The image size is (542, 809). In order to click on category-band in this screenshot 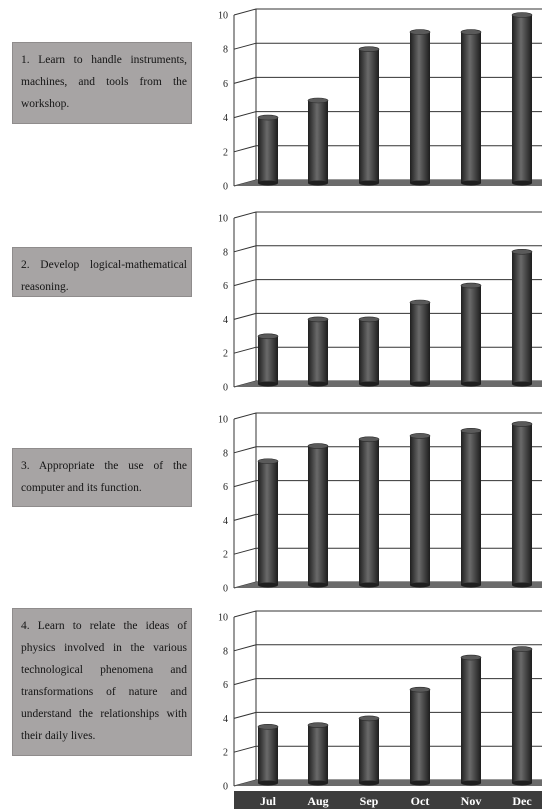, I will do `click(388, 800)`.